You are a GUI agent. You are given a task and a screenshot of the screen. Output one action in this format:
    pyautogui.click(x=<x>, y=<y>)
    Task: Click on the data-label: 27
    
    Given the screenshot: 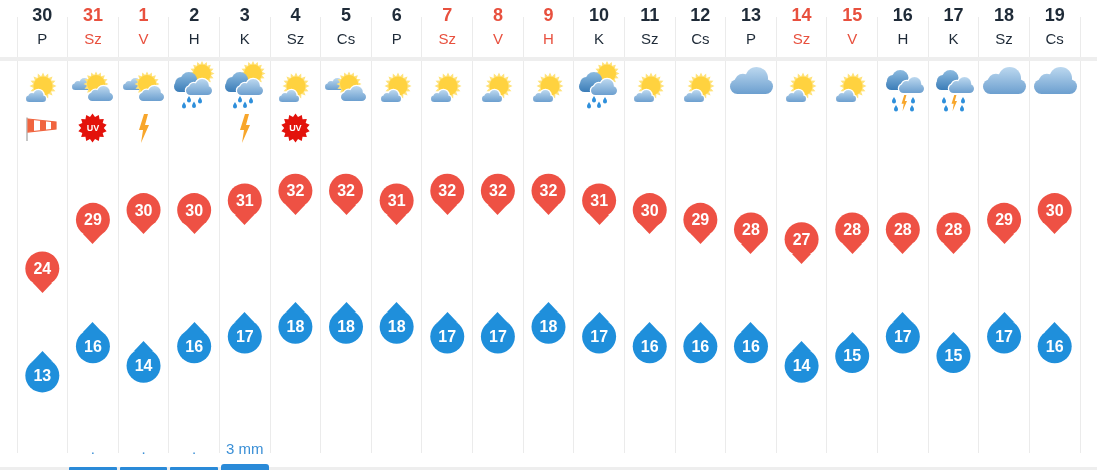 What is the action you would take?
    pyautogui.click(x=801, y=239)
    